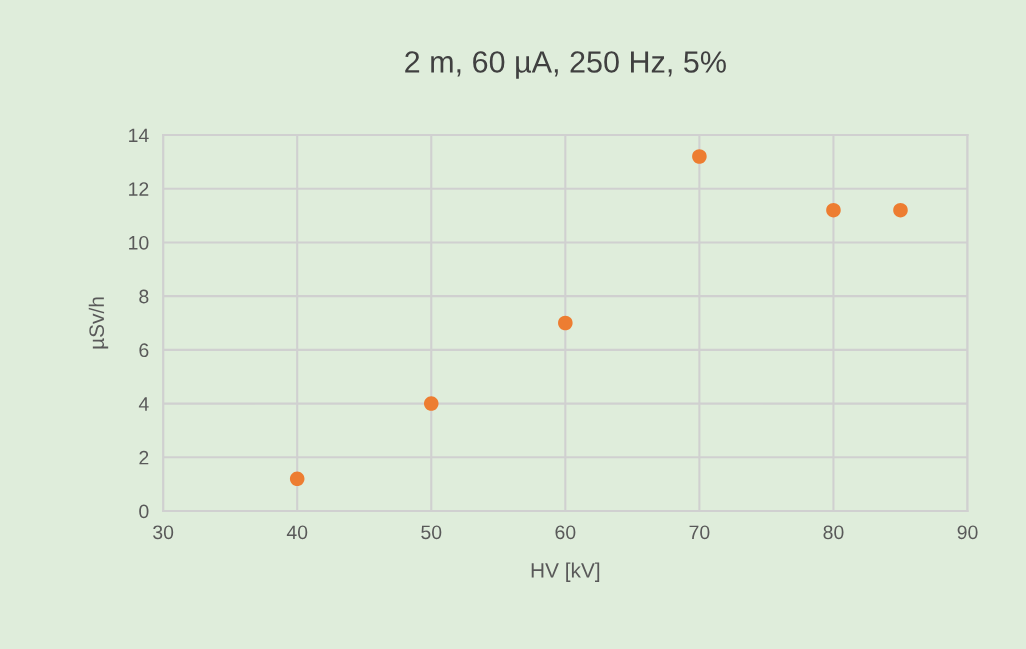 The image size is (1026, 649). Describe the element at coordinates (833, 532) in the screenshot. I see `x-tick-label: 80` at that location.